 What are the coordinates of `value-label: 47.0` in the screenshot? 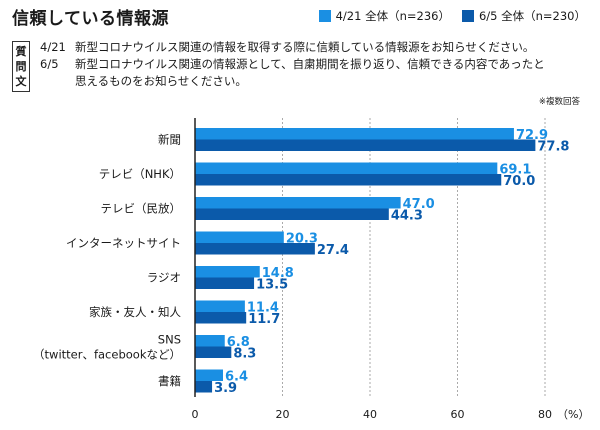 It's located at (419, 204).